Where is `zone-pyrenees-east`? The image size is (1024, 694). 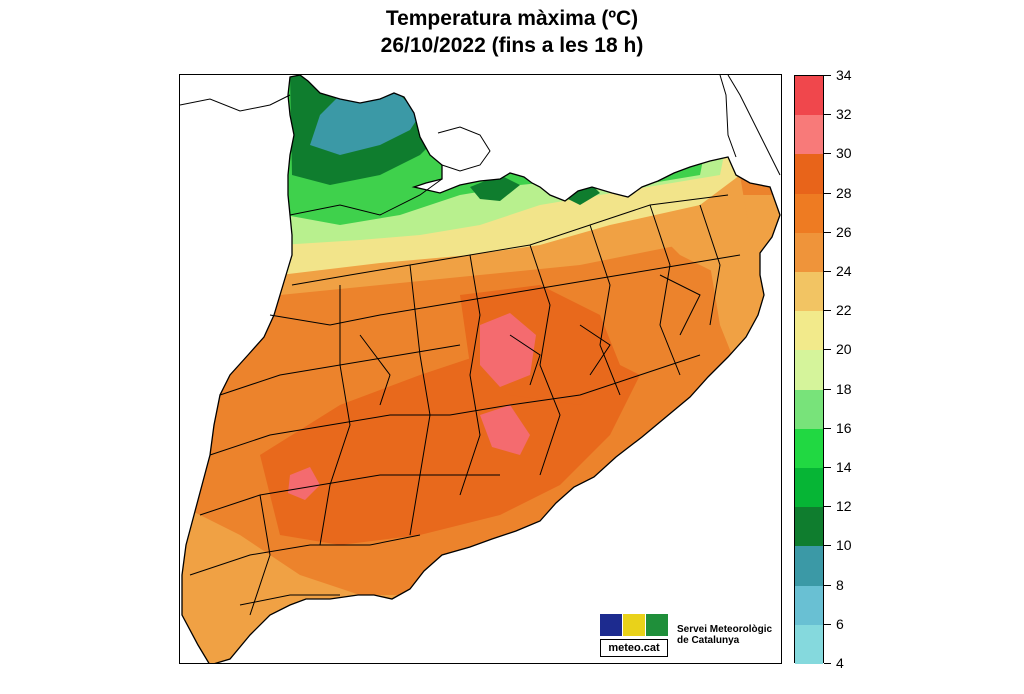
zone-pyrenees-east is located at coordinates (495, 188).